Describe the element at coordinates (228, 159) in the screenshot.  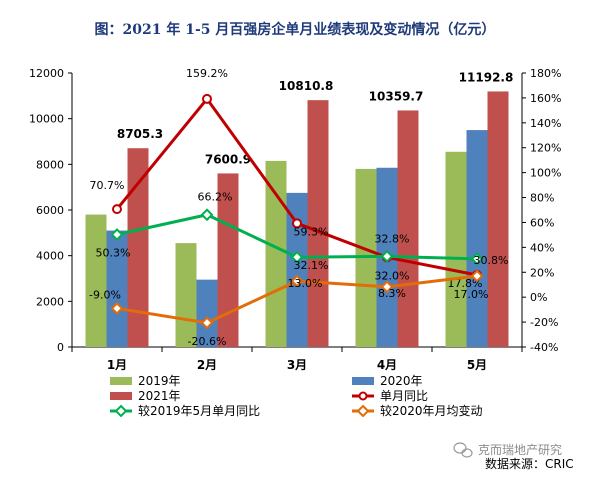
I see `bar-value-label: 7600.9` at that location.